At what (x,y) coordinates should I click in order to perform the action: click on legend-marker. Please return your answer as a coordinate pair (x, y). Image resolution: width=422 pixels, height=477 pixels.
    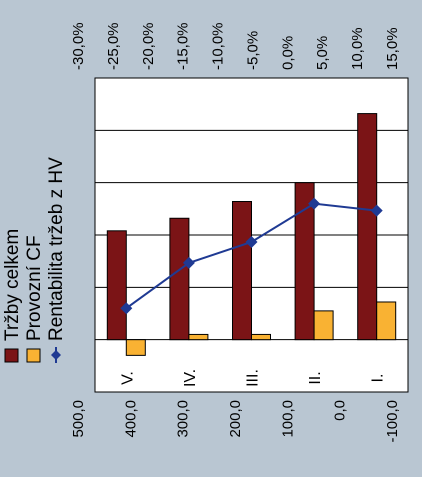
    Looking at the image, I should click on (56, 355).